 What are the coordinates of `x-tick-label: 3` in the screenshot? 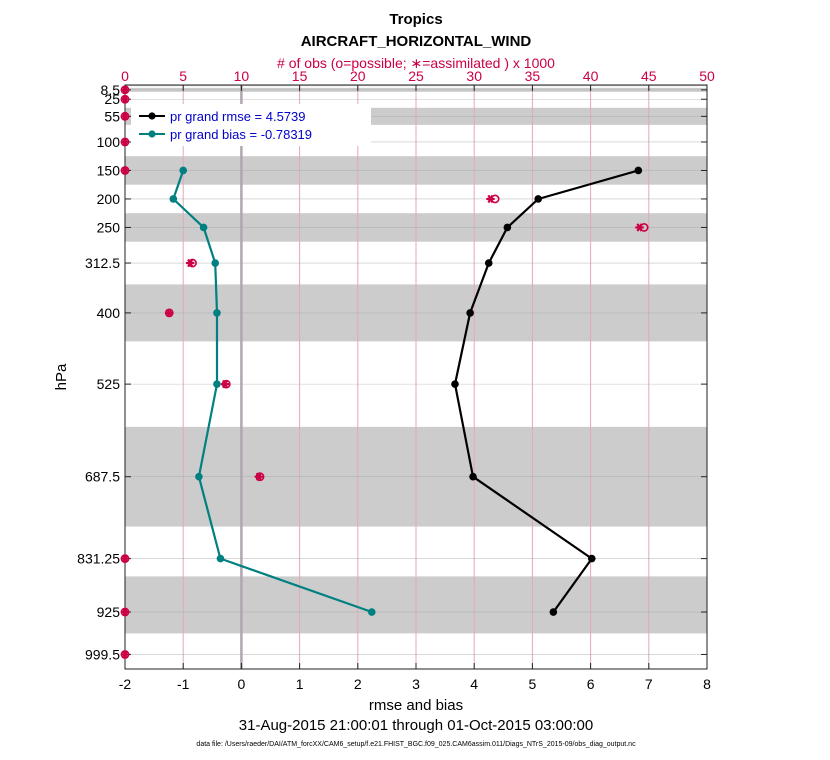 It's located at (416, 684).